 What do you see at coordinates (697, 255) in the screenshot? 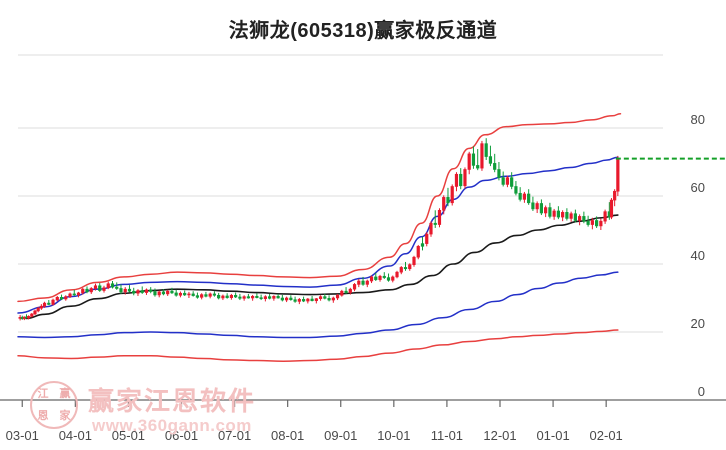
I see `y-axis-tick-label: 40` at bounding box center [697, 255].